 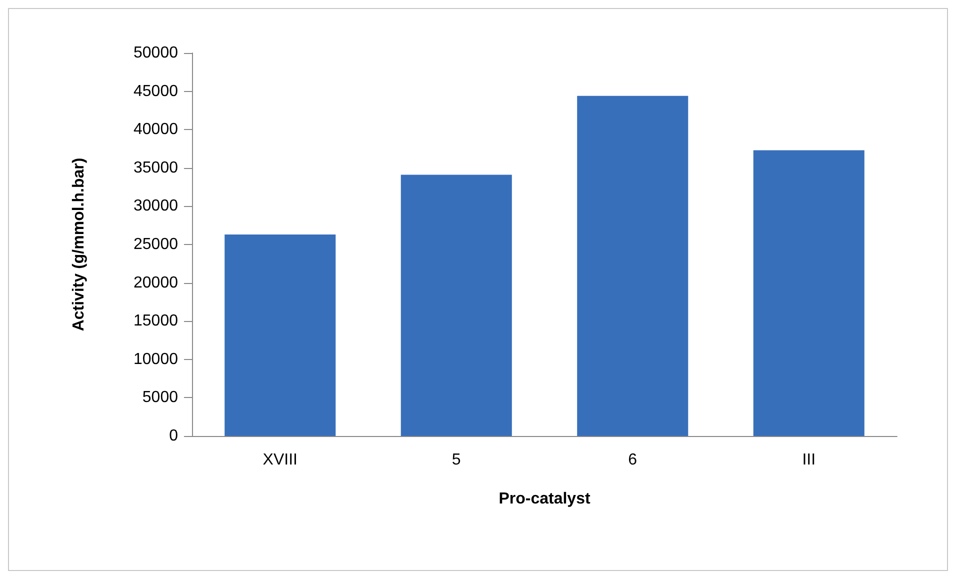 What do you see at coordinates (156, 167) in the screenshot?
I see `y-tick-label: 35000` at bounding box center [156, 167].